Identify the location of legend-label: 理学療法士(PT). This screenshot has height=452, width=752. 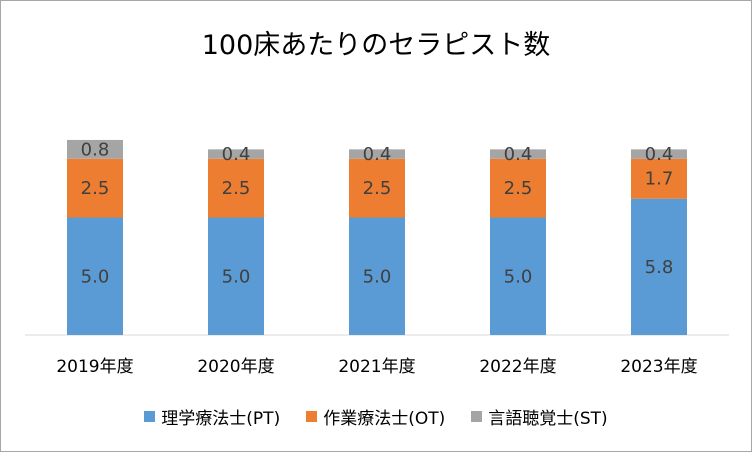
(221, 419).